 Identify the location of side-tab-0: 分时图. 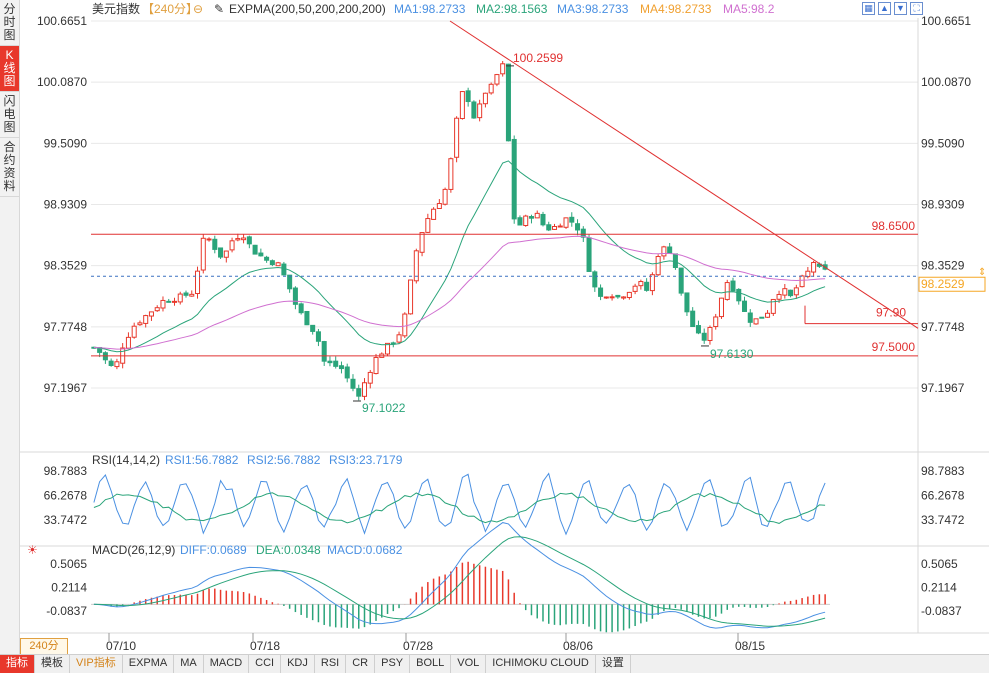
(9, 23).